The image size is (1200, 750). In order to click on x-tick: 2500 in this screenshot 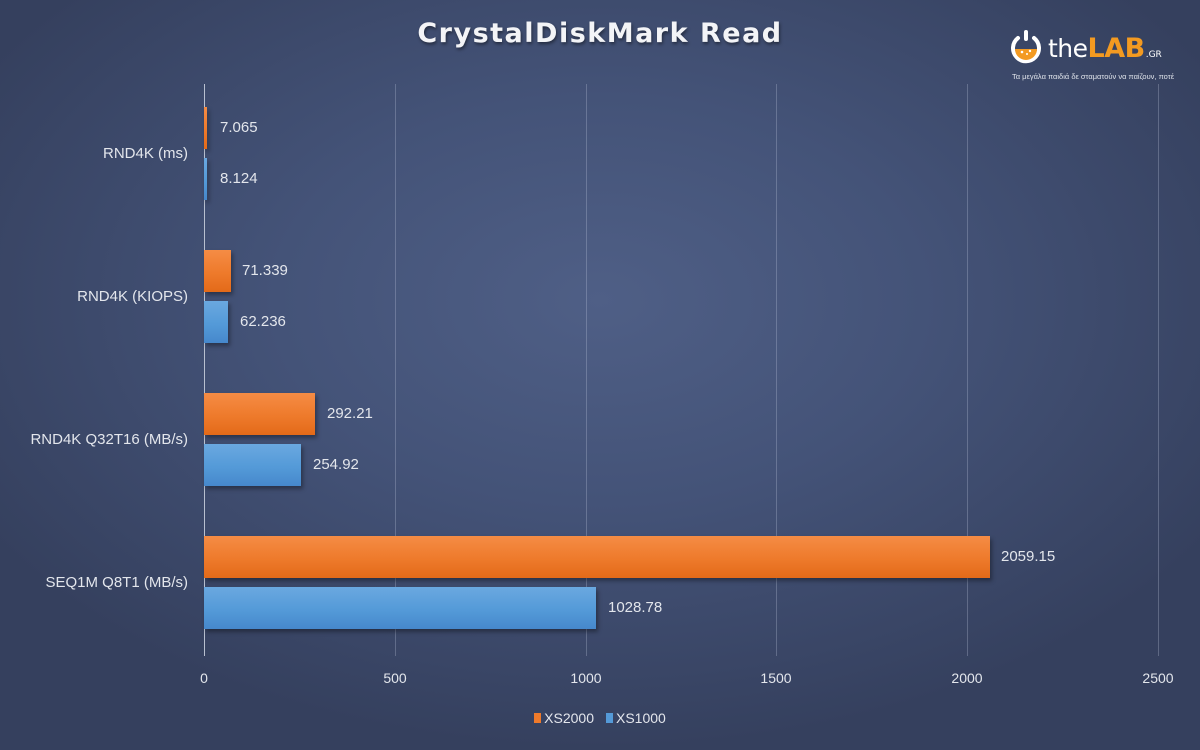, I will do `click(1158, 678)`.